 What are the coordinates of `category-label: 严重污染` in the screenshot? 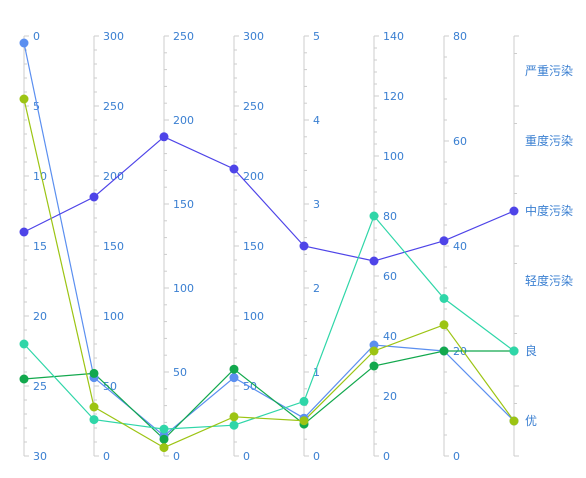 It's located at (549, 70).